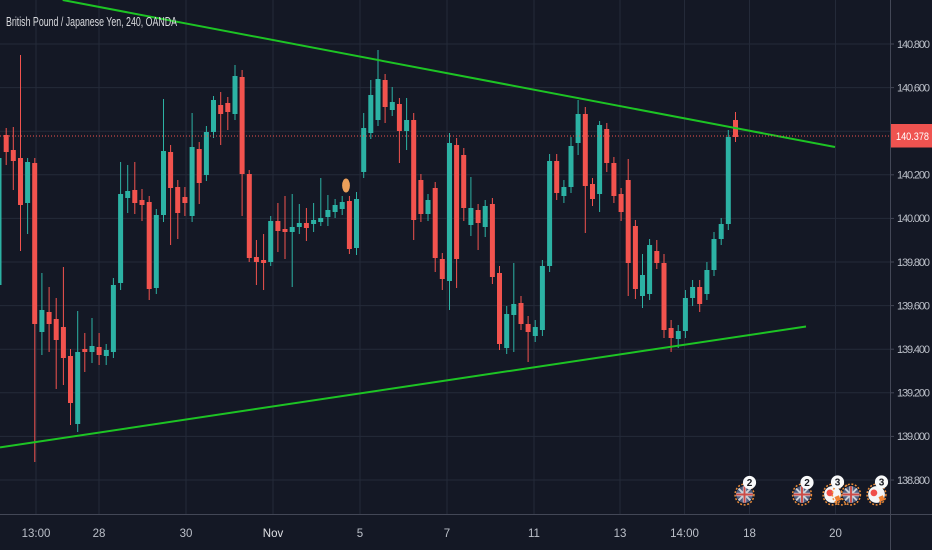 The width and height of the screenshot is (932, 550). What do you see at coordinates (91, 21) in the screenshot?
I see `svg-text:British Pound / Japanese Yen,: British Pound / Japanese Yen, 240, OANDA` at bounding box center [91, 21].